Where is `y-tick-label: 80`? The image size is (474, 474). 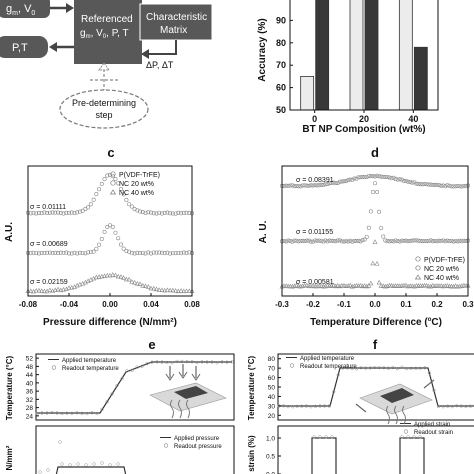
y-tick-label: 80 is located at coordinates (281, 43).